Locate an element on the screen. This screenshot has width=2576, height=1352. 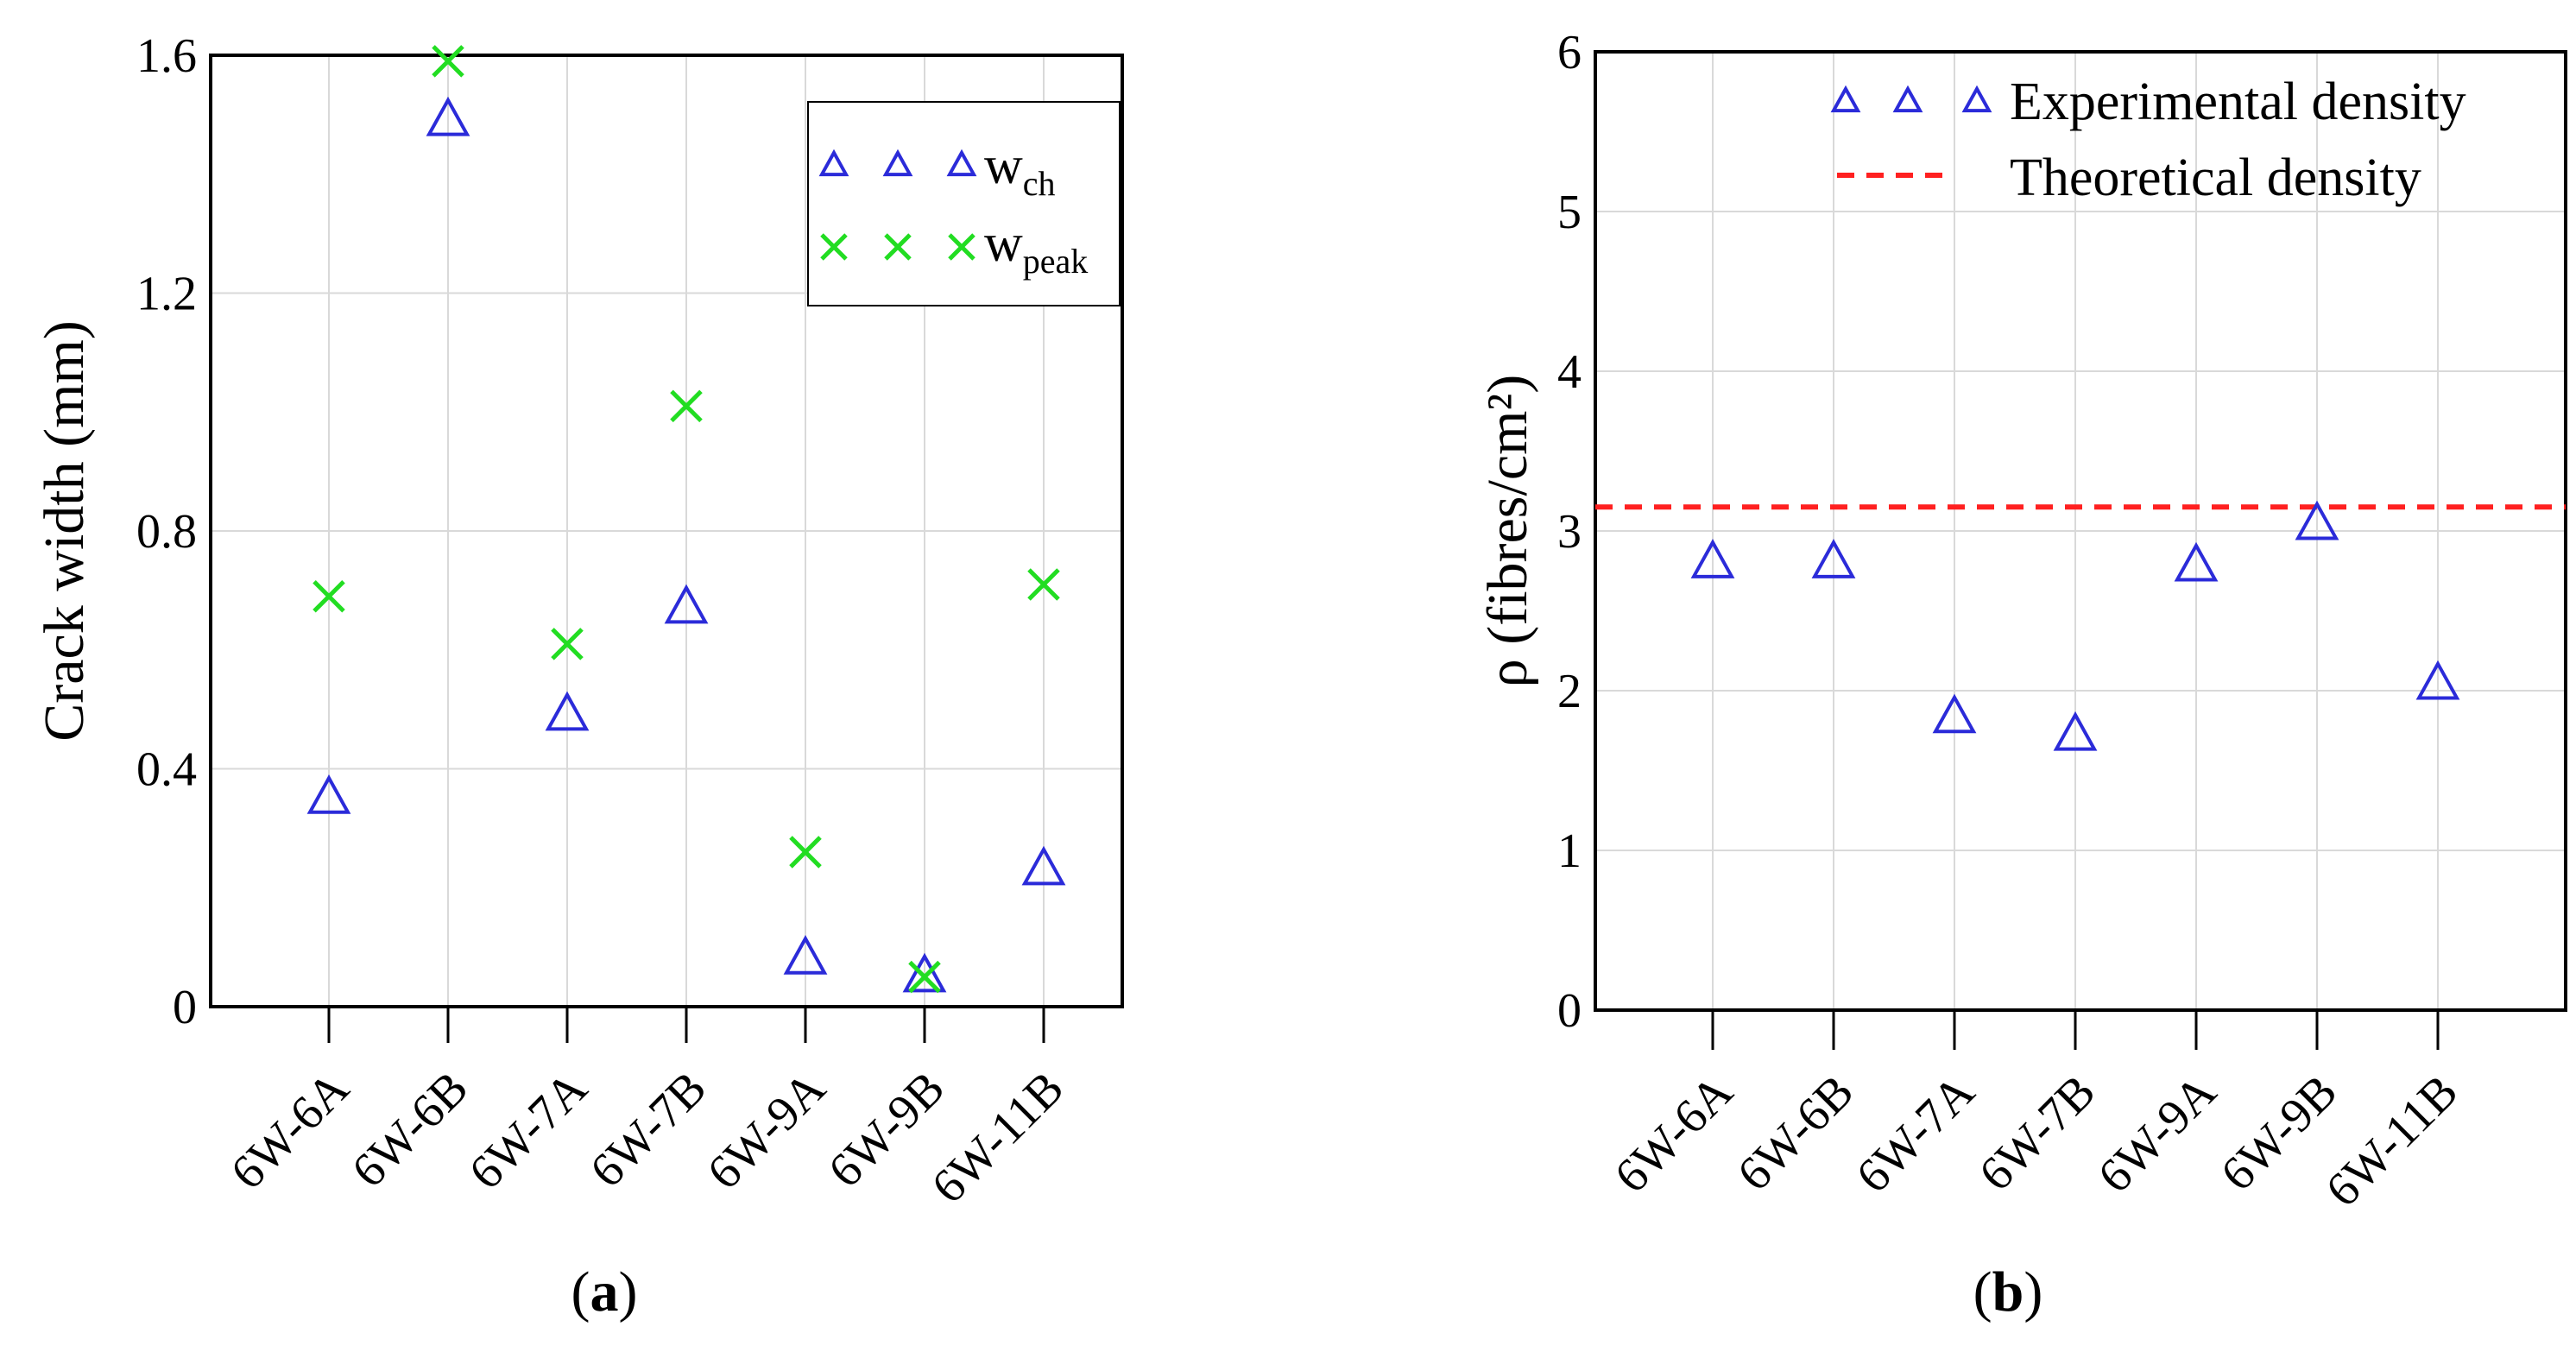
a-ytick-label-1: 0.4 is located at coordinates (166, 770).